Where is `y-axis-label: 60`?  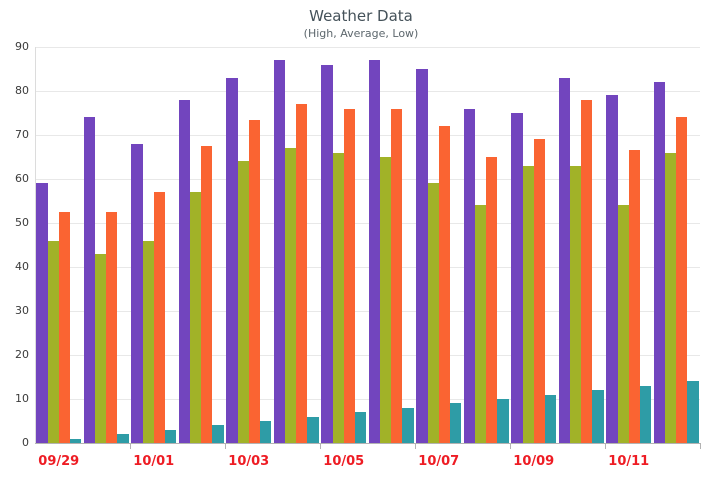
y-axis-label: 60 is located at coordinates (22, 178).